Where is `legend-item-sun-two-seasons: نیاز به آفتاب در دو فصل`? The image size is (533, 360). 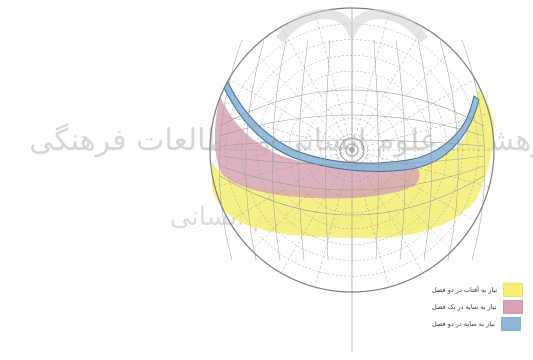 legend-item-sun-two-seasons: نیاز به آفتاب در دو فصل is located at coordinates (478, 290).